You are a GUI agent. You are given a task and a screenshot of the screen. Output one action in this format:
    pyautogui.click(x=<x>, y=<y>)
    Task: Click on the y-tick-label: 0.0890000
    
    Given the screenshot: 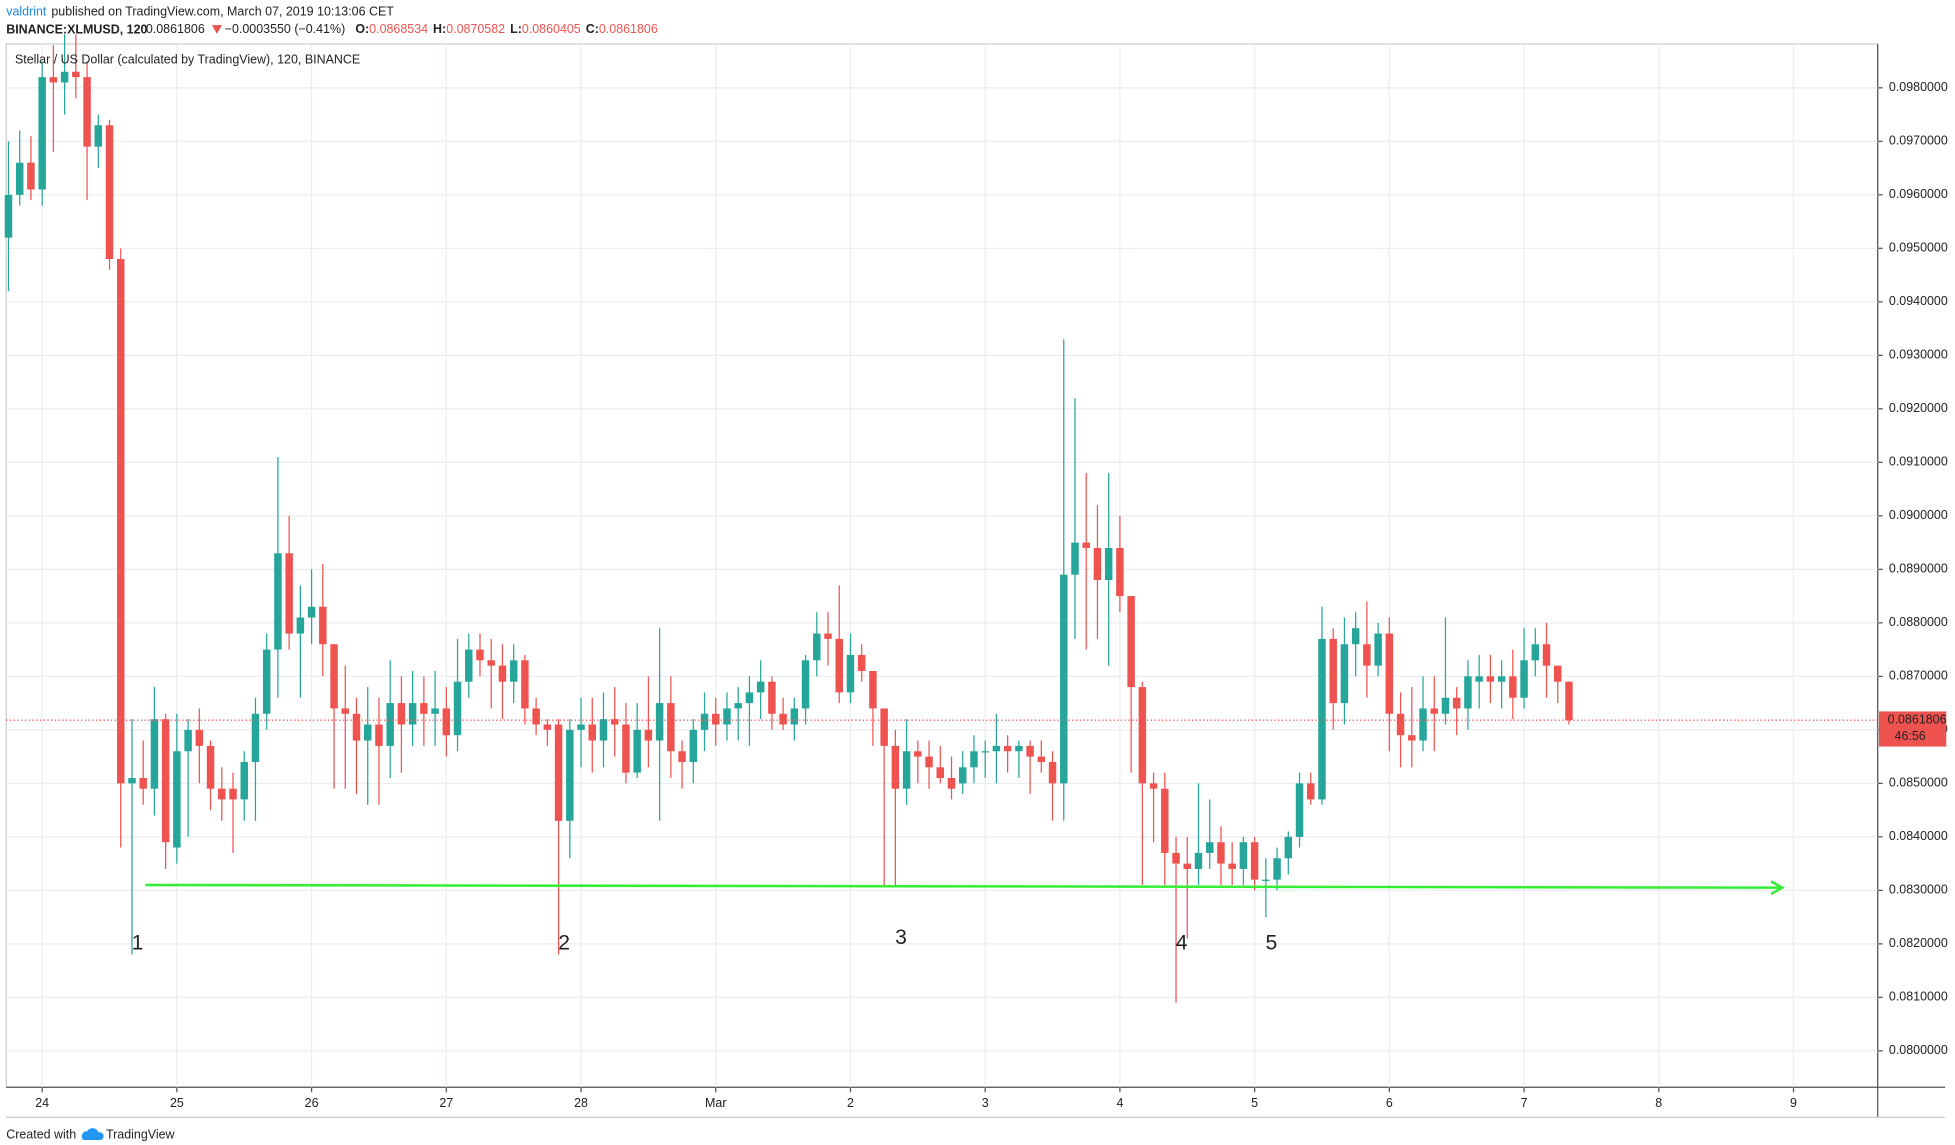 What is the action you would take?
    pyautogui.click(x=1918, y=569)
    